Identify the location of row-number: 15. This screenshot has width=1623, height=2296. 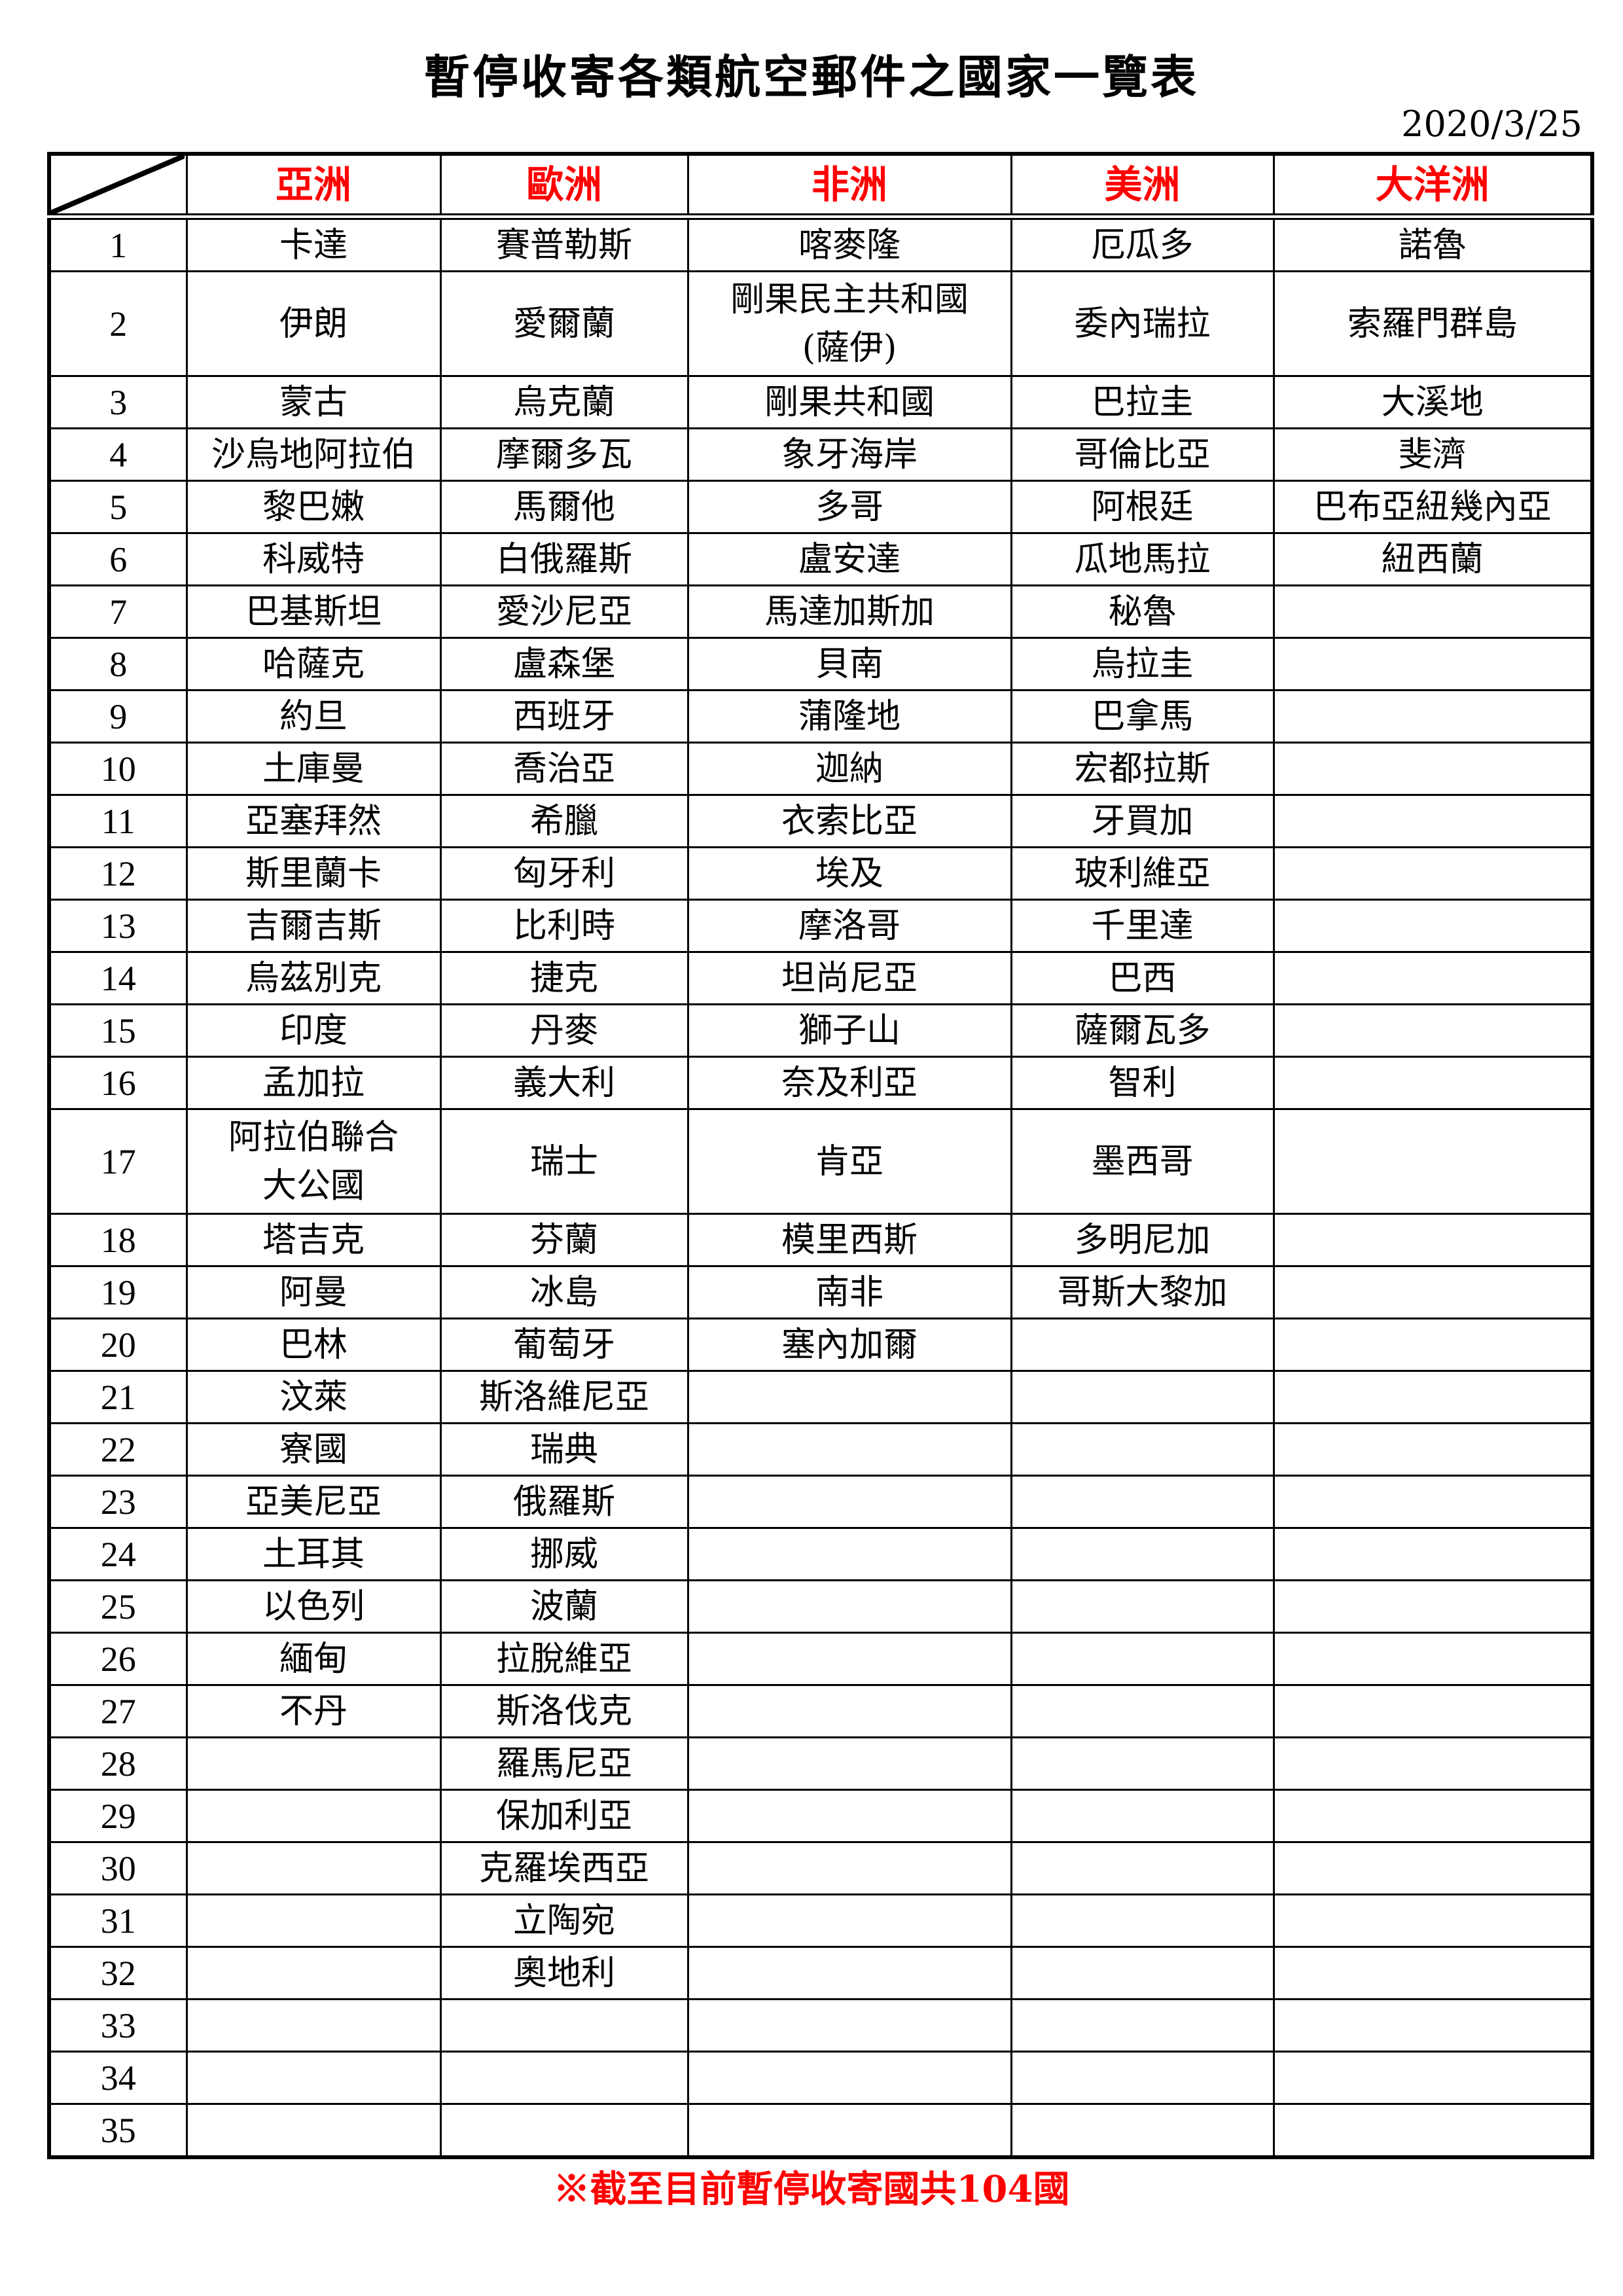
(118, 1030).